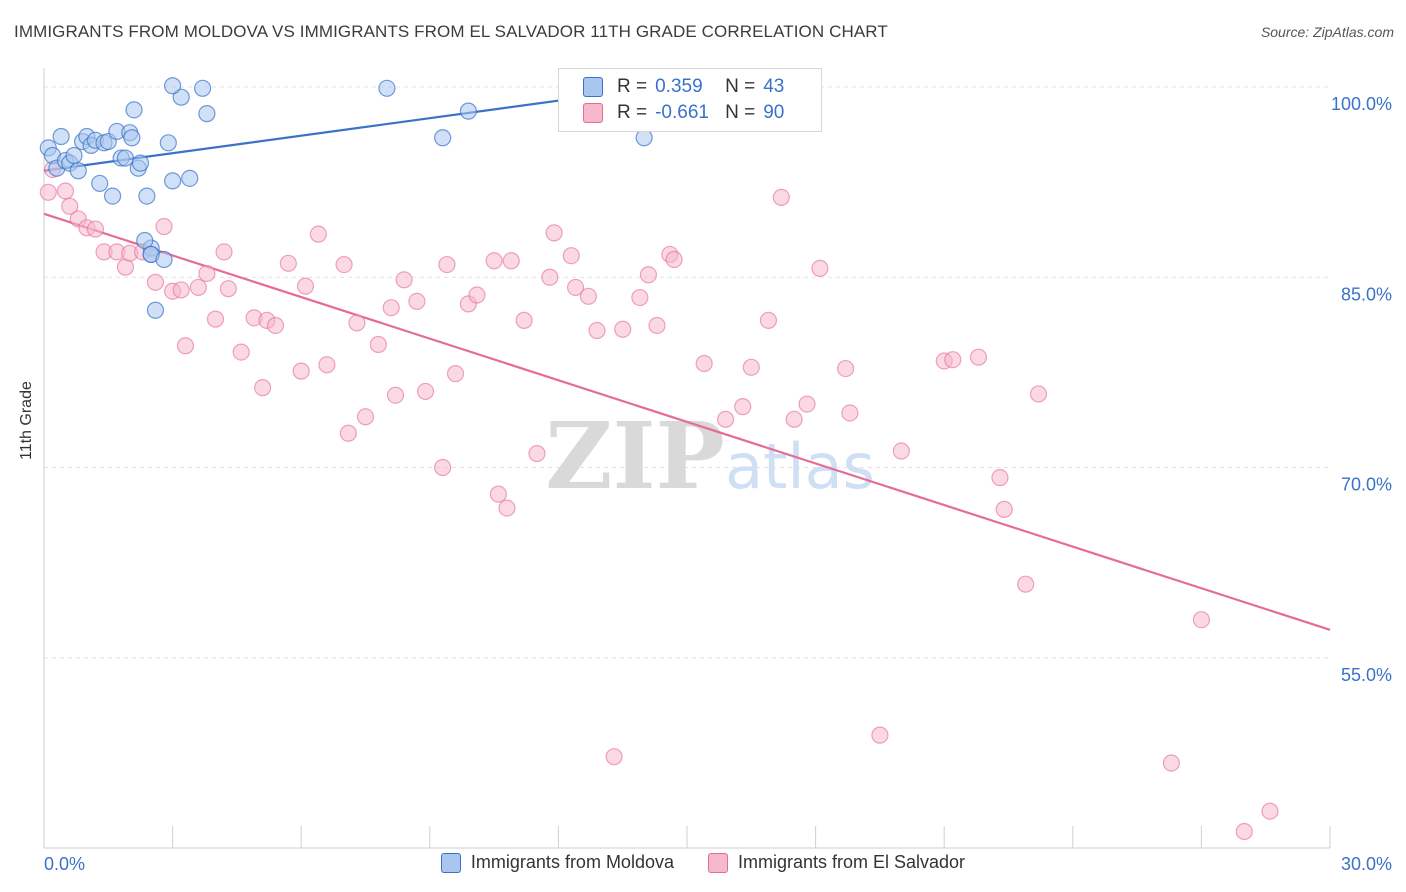  Describe the element at coordinates (557, 862) in the screenshot. I see `series-legend-moldova: Immigrants from Moldova` at that location.